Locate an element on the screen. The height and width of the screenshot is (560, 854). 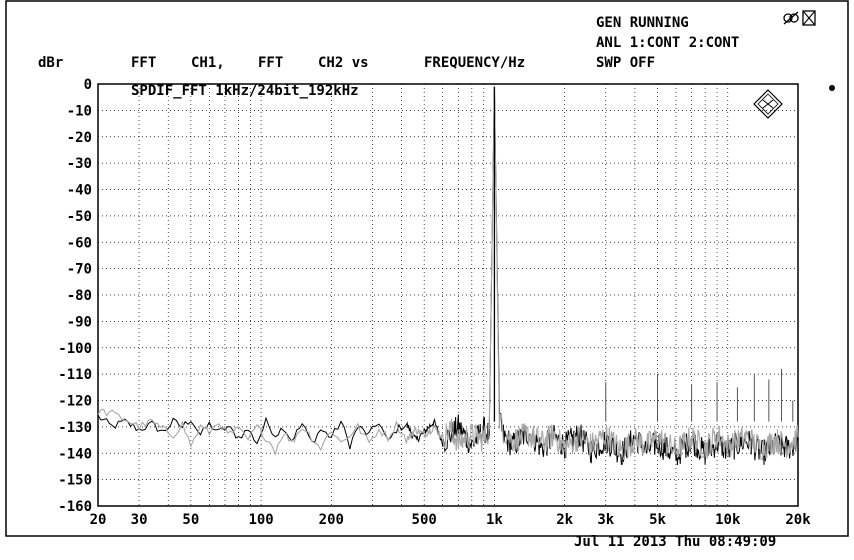
header-item: CH1, is located at coordinates (208, 63).